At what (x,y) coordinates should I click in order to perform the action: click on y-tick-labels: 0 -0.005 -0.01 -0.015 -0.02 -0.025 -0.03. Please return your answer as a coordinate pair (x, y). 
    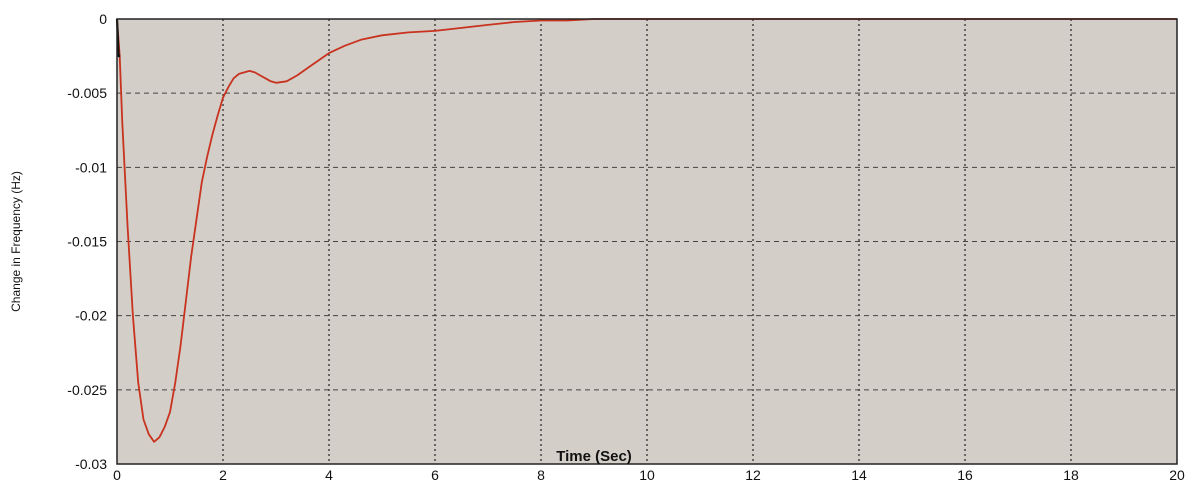
    Looking at the image, I should click on (87, 241).